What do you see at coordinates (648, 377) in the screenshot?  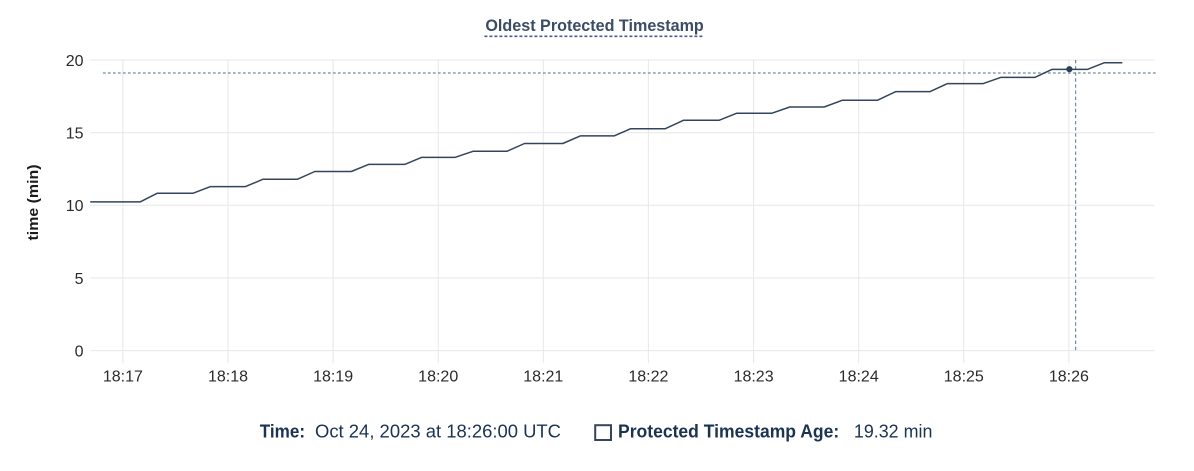 I see `svg-text: 18:22` at bounding box center [648, 377].